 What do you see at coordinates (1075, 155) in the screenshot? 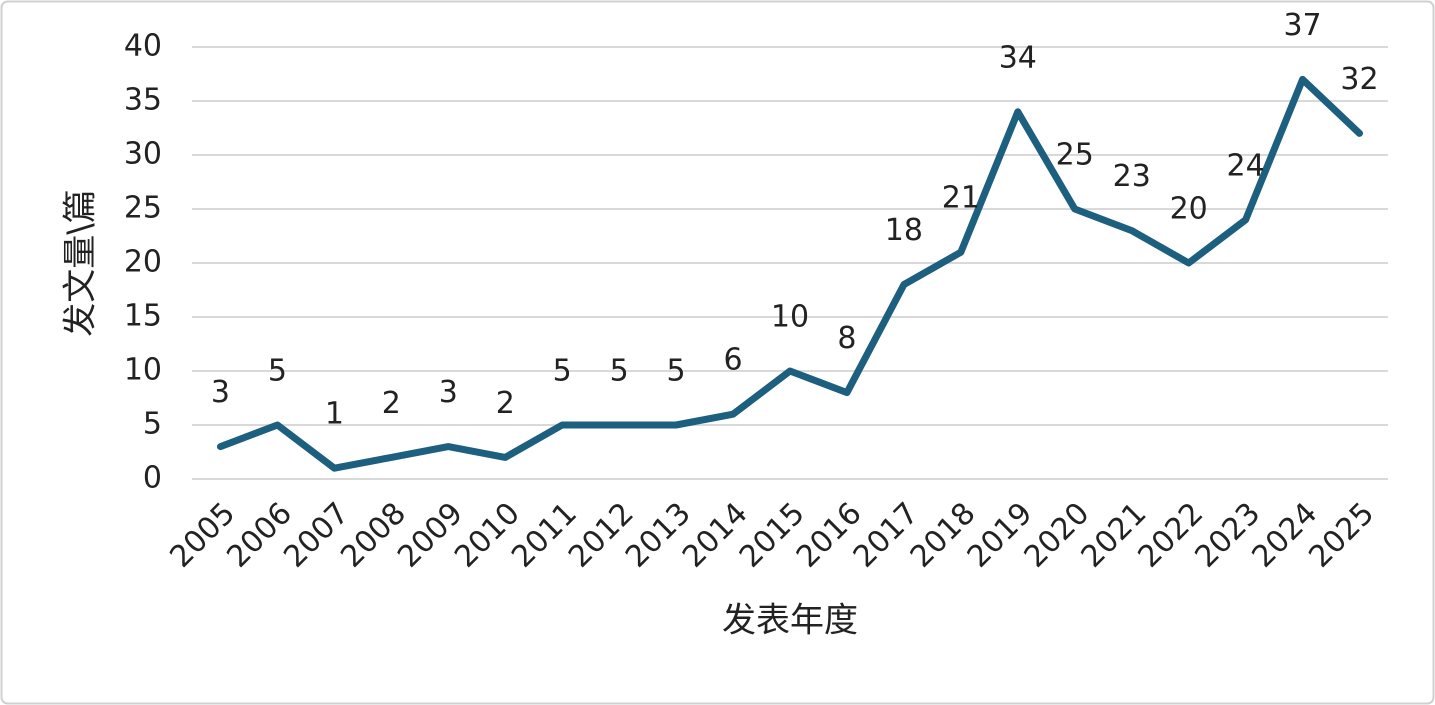
I see `data-label: 25` at bounding box center [1075, 155].